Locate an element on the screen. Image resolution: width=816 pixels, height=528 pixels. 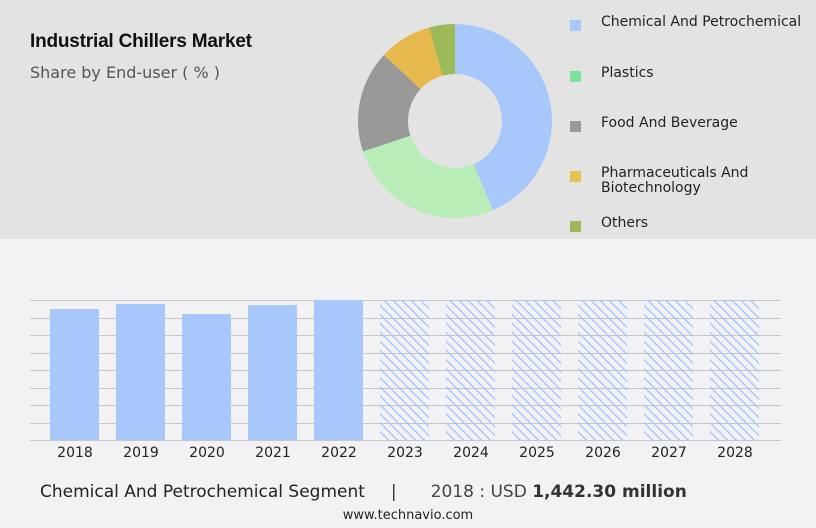
bar-2028-forecast is located at coordinates (734, 370).